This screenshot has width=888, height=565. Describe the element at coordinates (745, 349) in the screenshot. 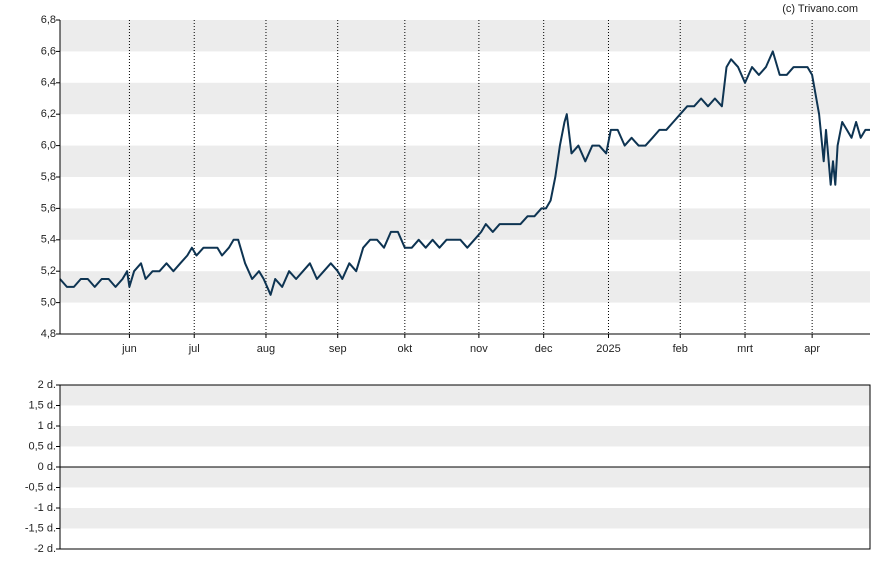

I see `x-tick-label: mrt` at that location.